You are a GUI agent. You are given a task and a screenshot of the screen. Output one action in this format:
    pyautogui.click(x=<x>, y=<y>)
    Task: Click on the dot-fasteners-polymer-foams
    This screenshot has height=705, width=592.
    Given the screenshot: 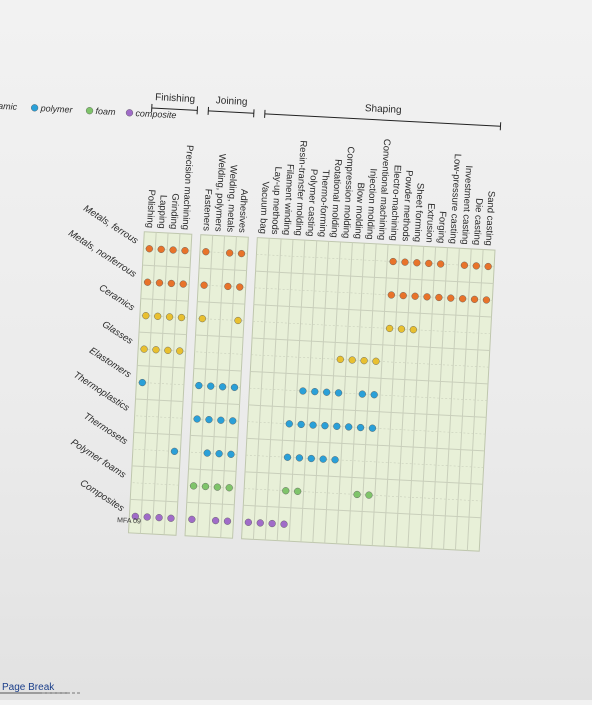 What is the action you would take?
    pyautogui.click(x=193, y=485)
    